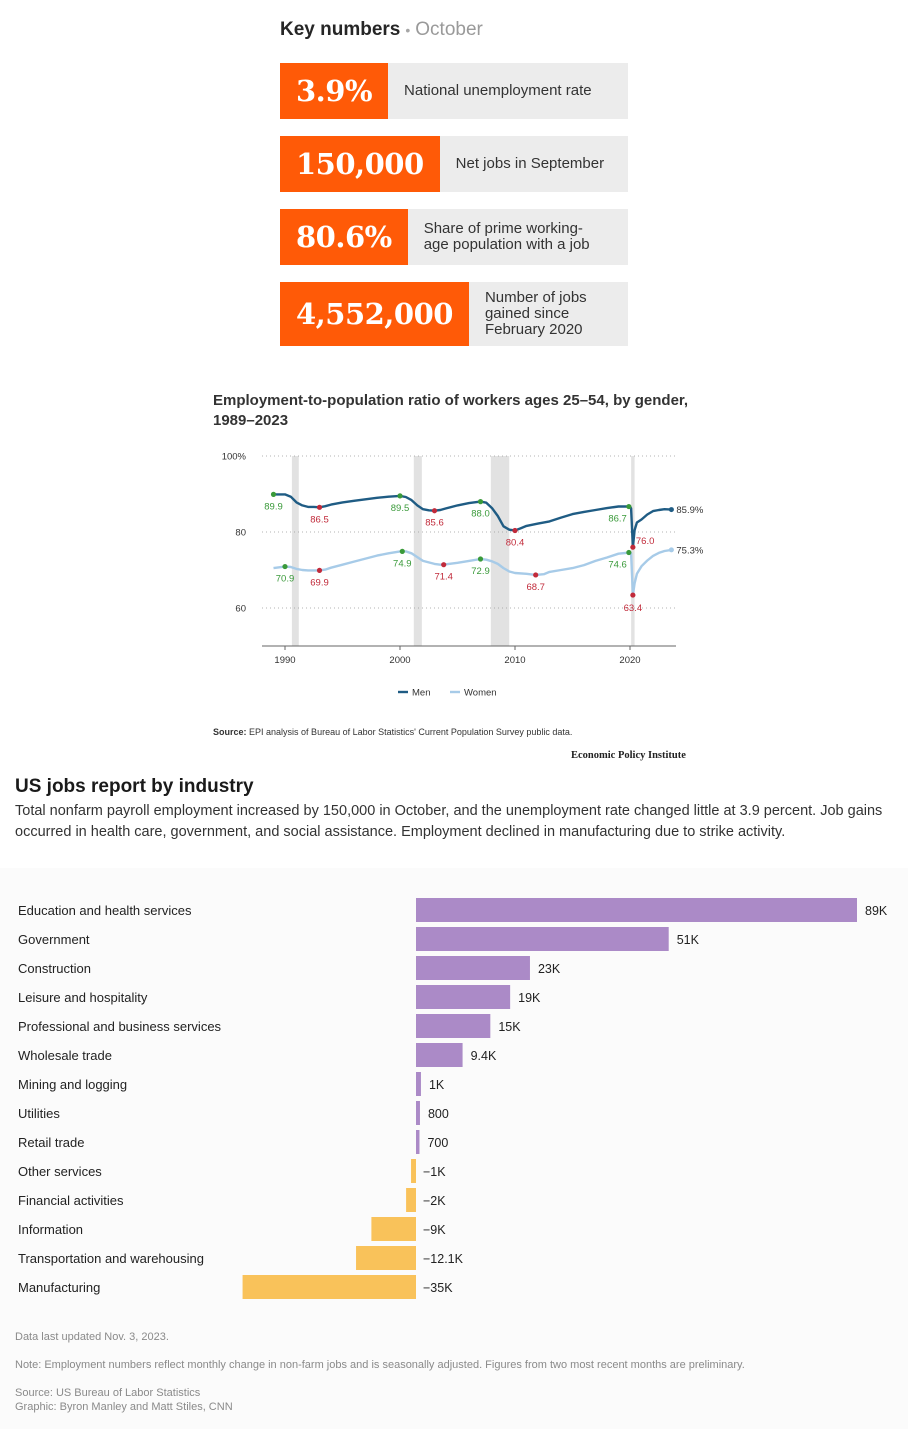  What do you see at coordinates (65, 1055) in the screenshot?
I see `category-label: Wholesale trade` at bounding box center [65, 1055].